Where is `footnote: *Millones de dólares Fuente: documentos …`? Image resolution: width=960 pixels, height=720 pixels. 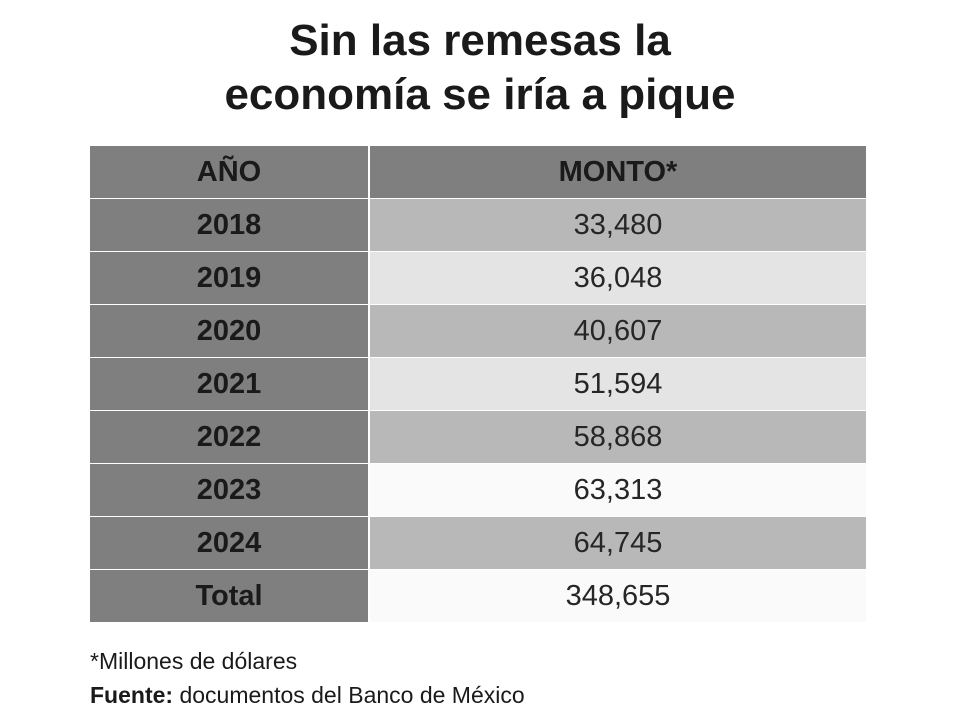
footnote: *Millones de dólares Fuente: documentos … is located at coordinates (307, 678).